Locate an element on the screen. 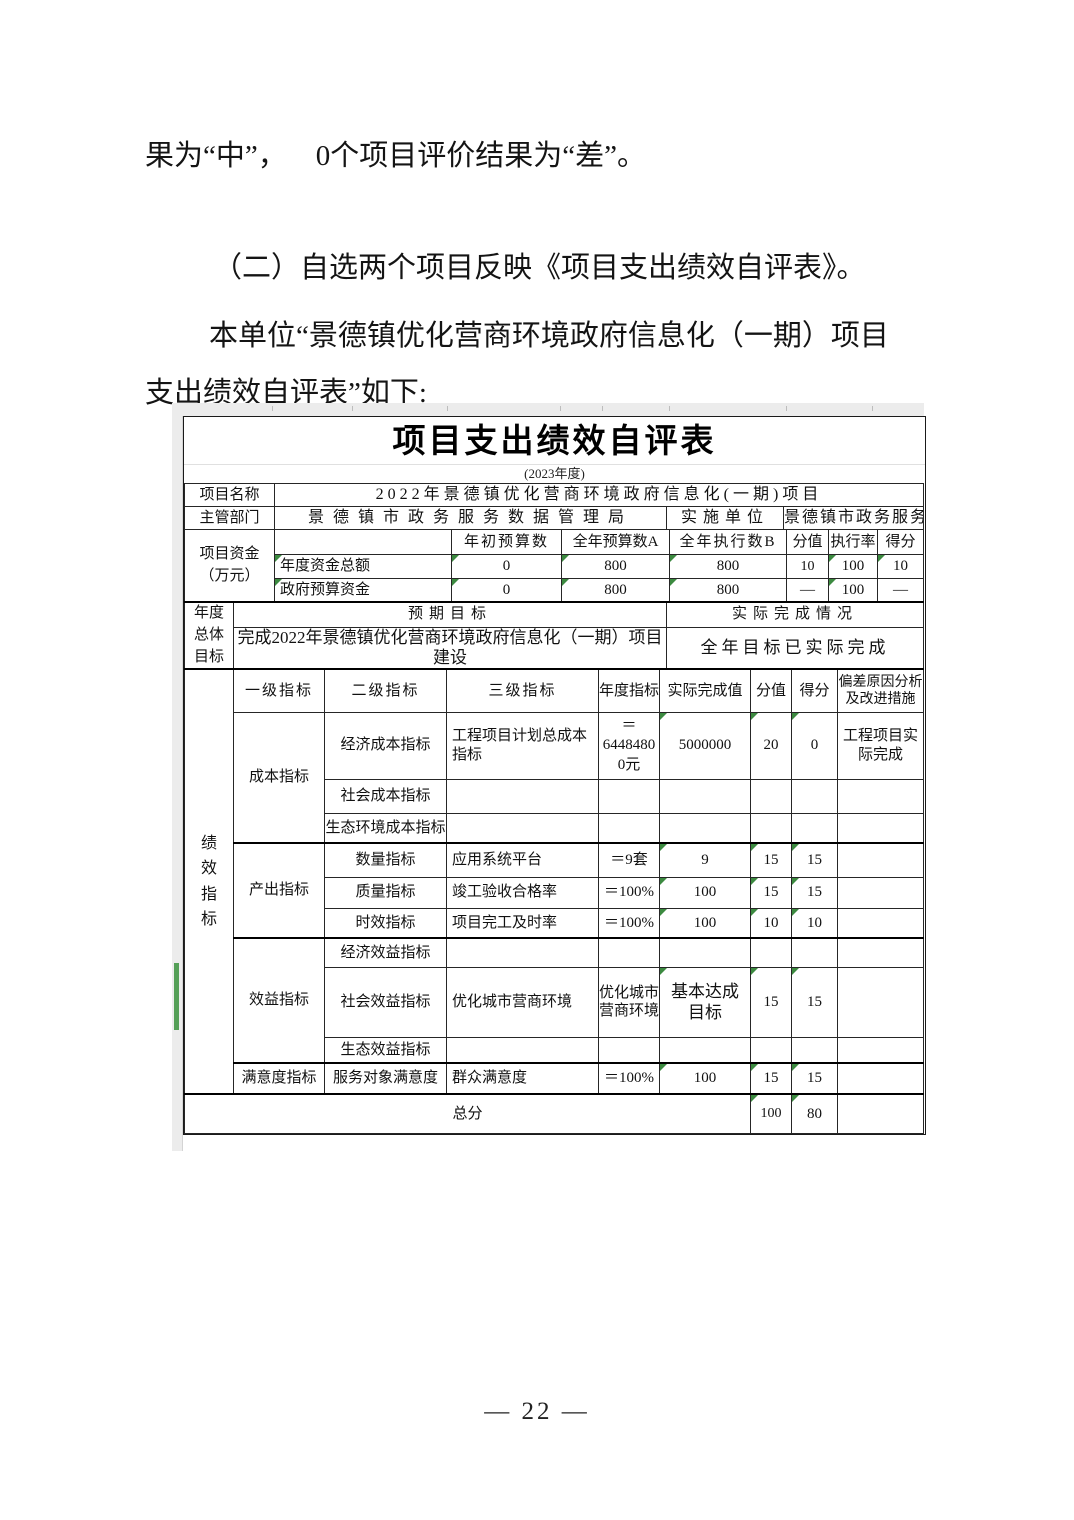 This screenshot has height=1520, width=1074. impl-unit-value: 景德镇市政务服务 is located at coordinates (853, 518).